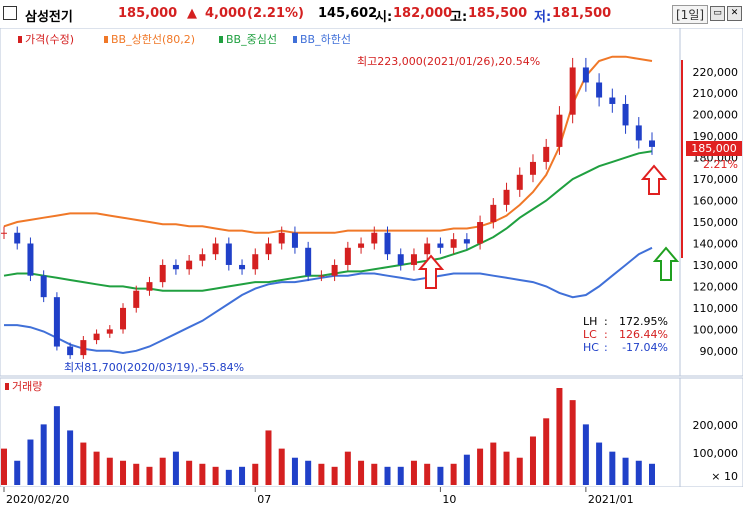 The width and height of the screenshot is (743, 508). What do you see at coordinates (264, 499) in the screenshot?
I see `x-tick-label: 07` at bounding box center [264, 499].